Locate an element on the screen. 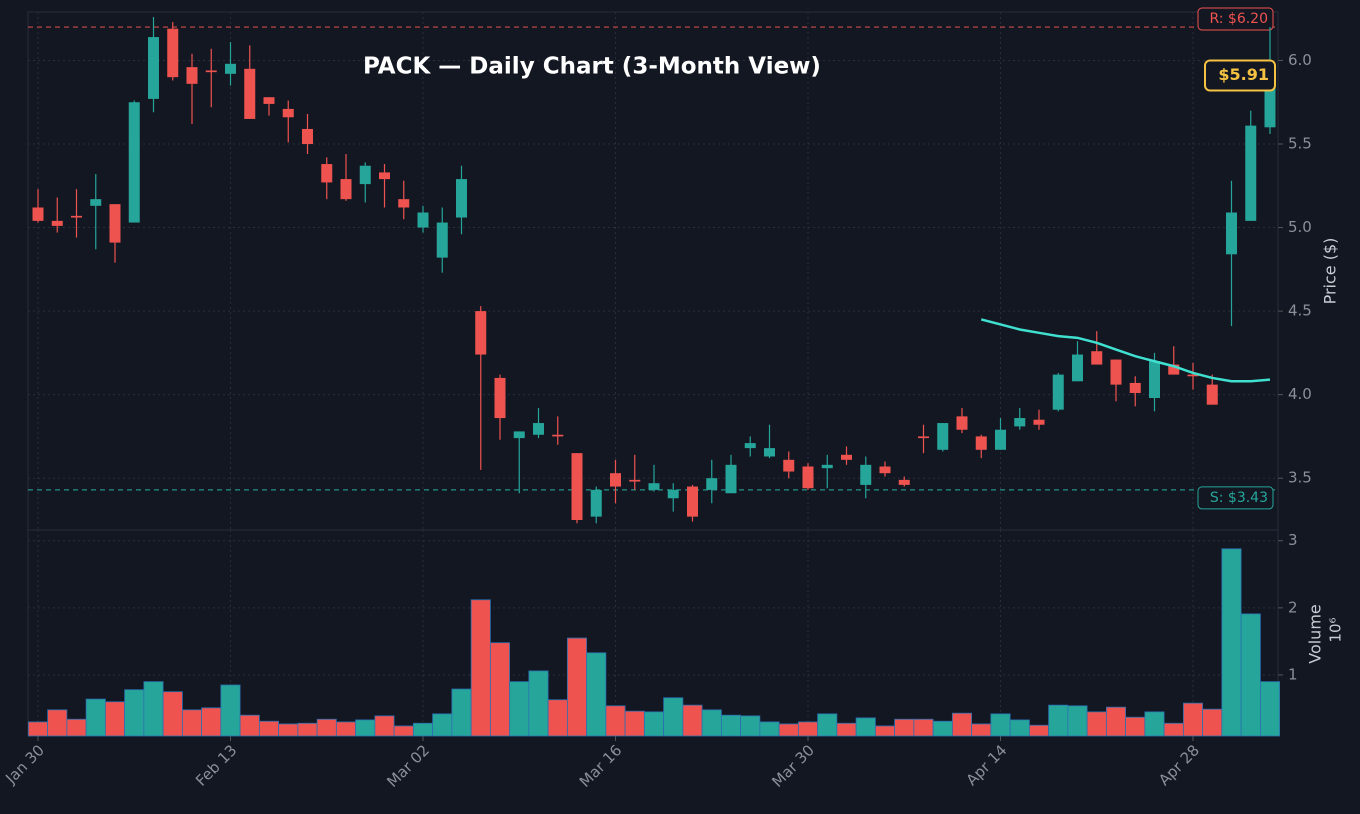 The height and width of the screenshot is (814, 1360). support-badge is located at coordinates (1235, 498).